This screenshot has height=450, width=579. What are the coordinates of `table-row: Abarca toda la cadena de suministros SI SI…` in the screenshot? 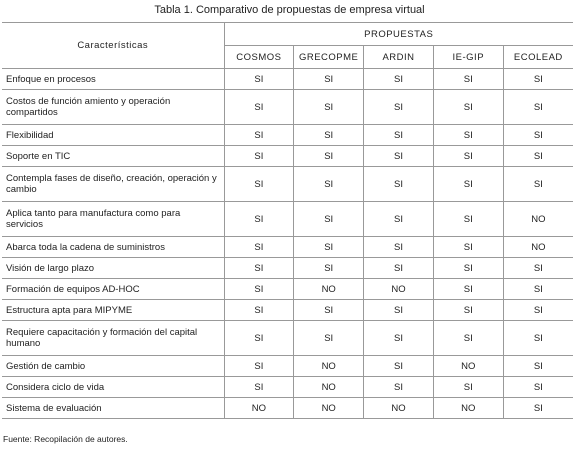 It's located at (287, 247).